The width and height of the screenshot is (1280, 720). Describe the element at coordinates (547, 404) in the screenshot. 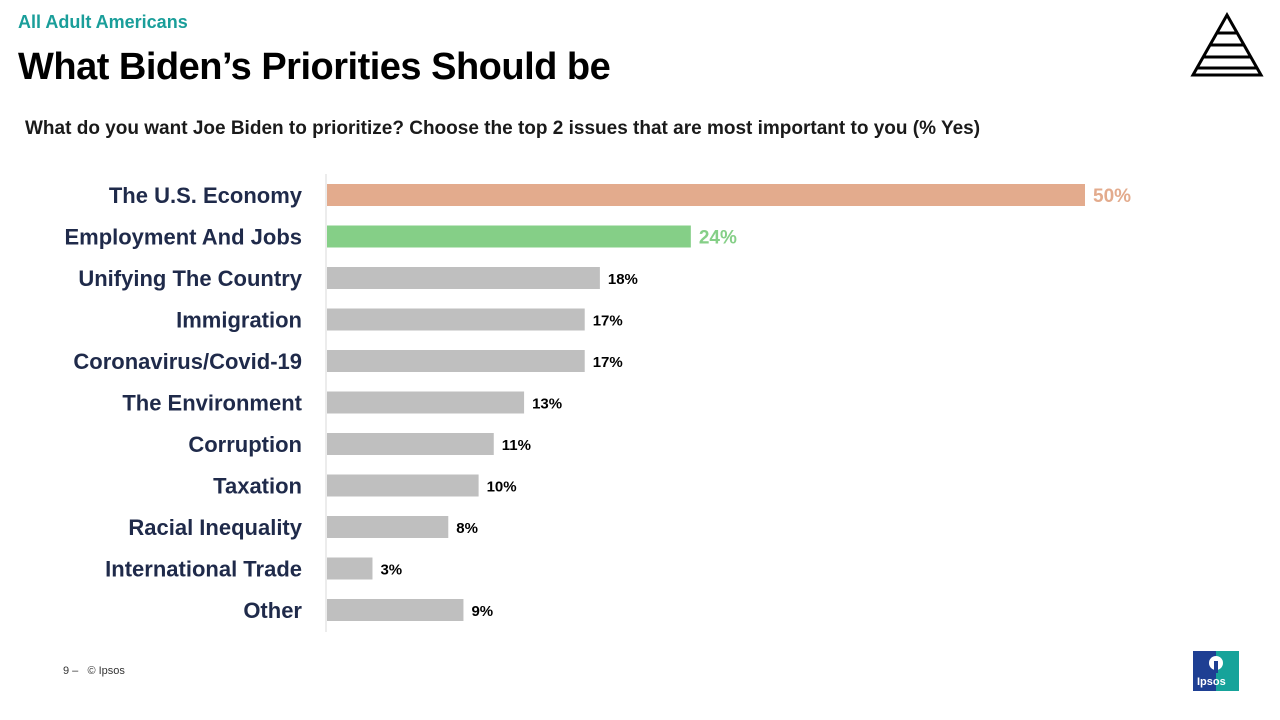

I see `value-label: 13%` at that location.